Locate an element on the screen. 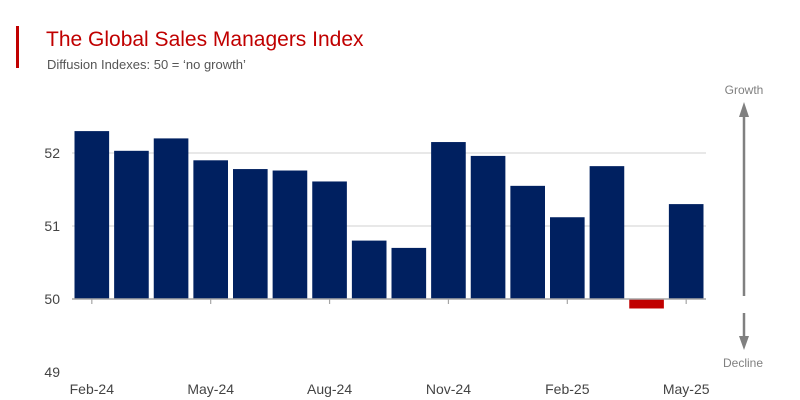 Image resolution: width=800 pixels, height=400 pixels. decline-label: Decline is located at coordinates (743, 363).